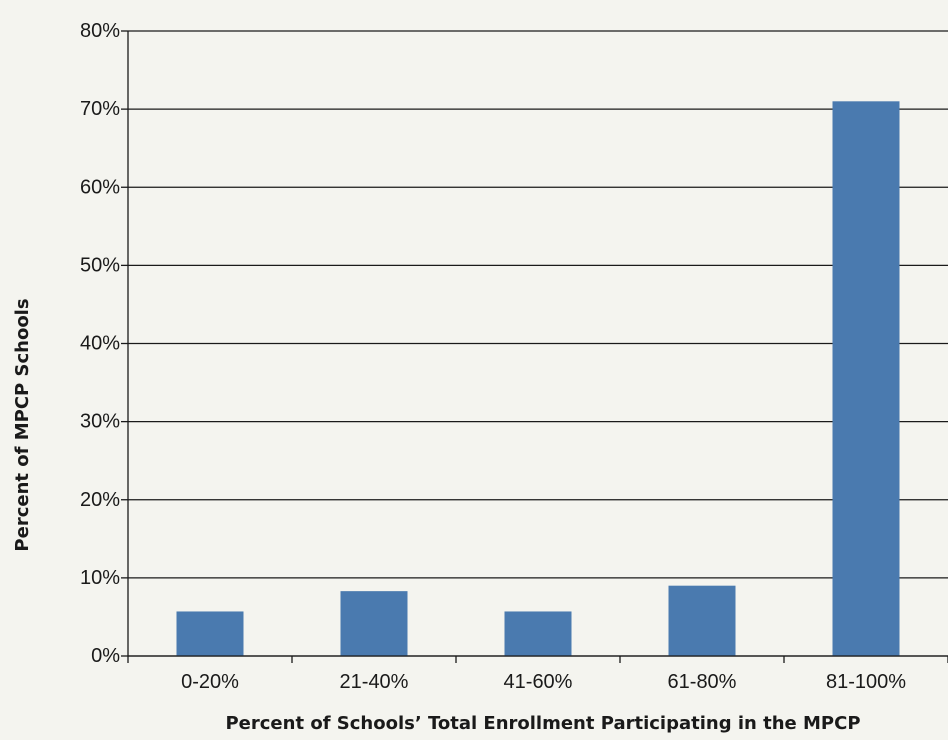  Describe the element at coordinates (374, 623) in the screenshot. I see `bar-21-40%` at that location.